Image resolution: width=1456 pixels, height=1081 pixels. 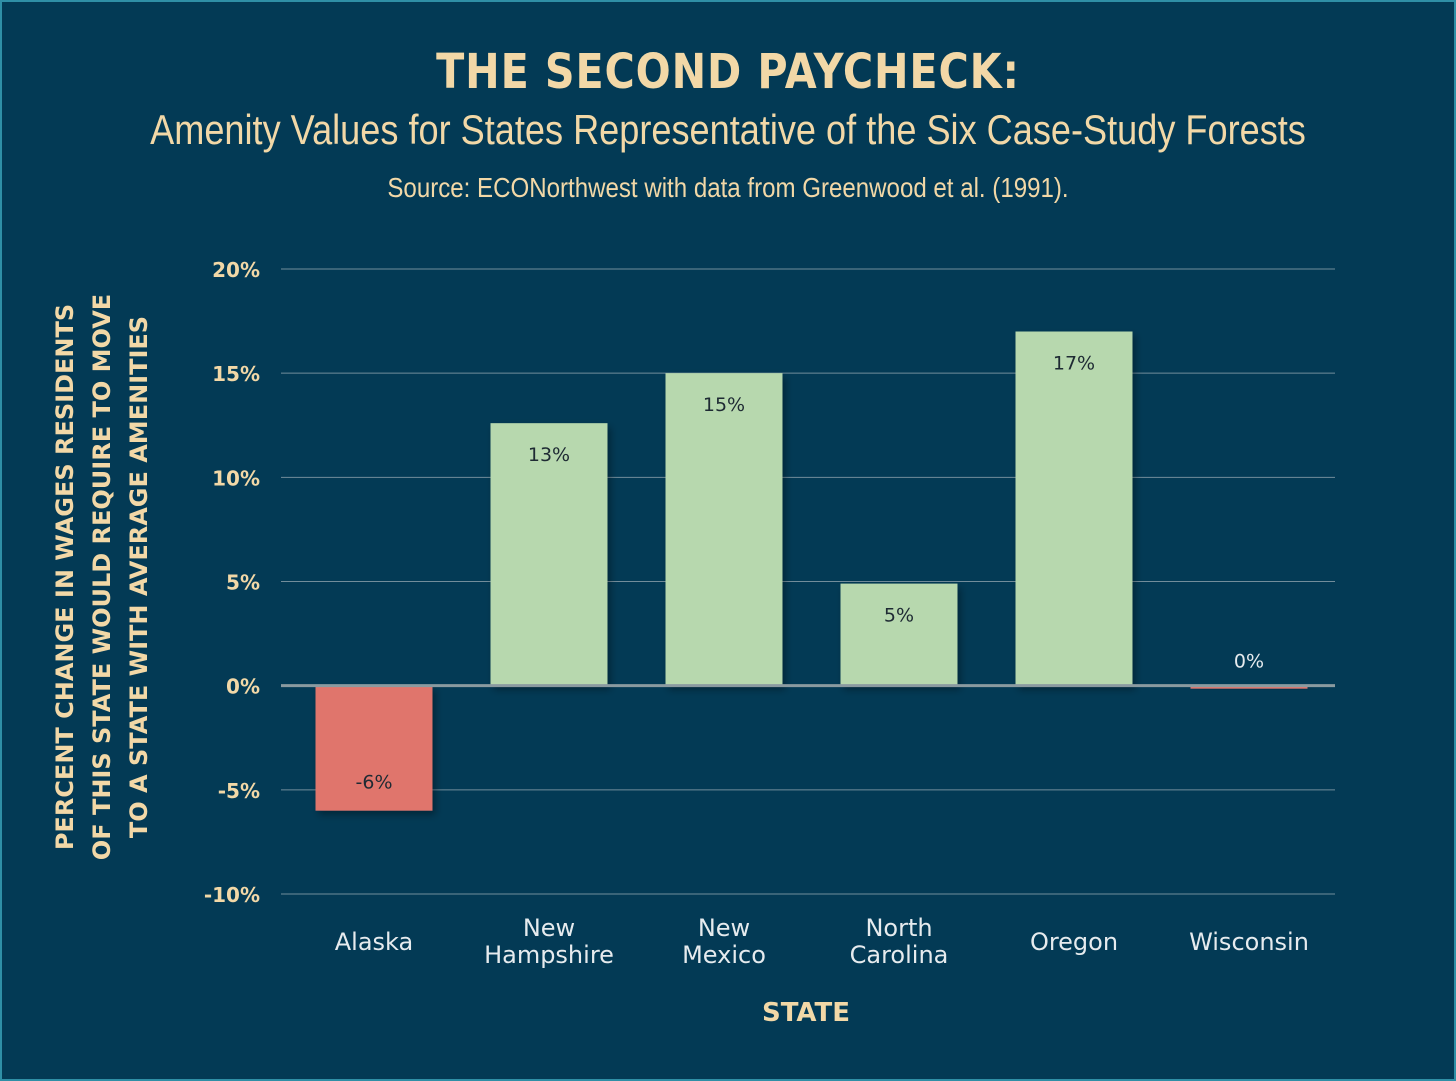 What do you see at coordinates (549, 955) in the screenshot?
I see `x-tick-label: Hampshire` at bounding box center [549, 955].